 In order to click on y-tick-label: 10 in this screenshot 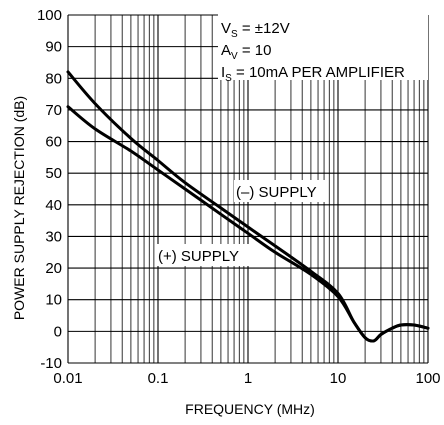, I will do `click(53, 300)`.